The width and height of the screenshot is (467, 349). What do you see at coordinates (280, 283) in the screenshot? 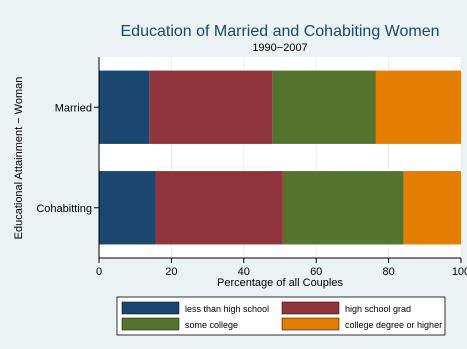
I see `x-axis-label: Percentage of all Couples` at bounding box center [280, 283].